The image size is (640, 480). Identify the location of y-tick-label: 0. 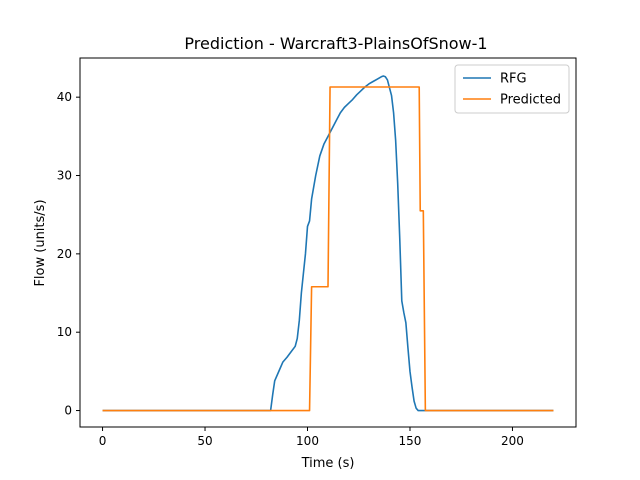
(68, 411).